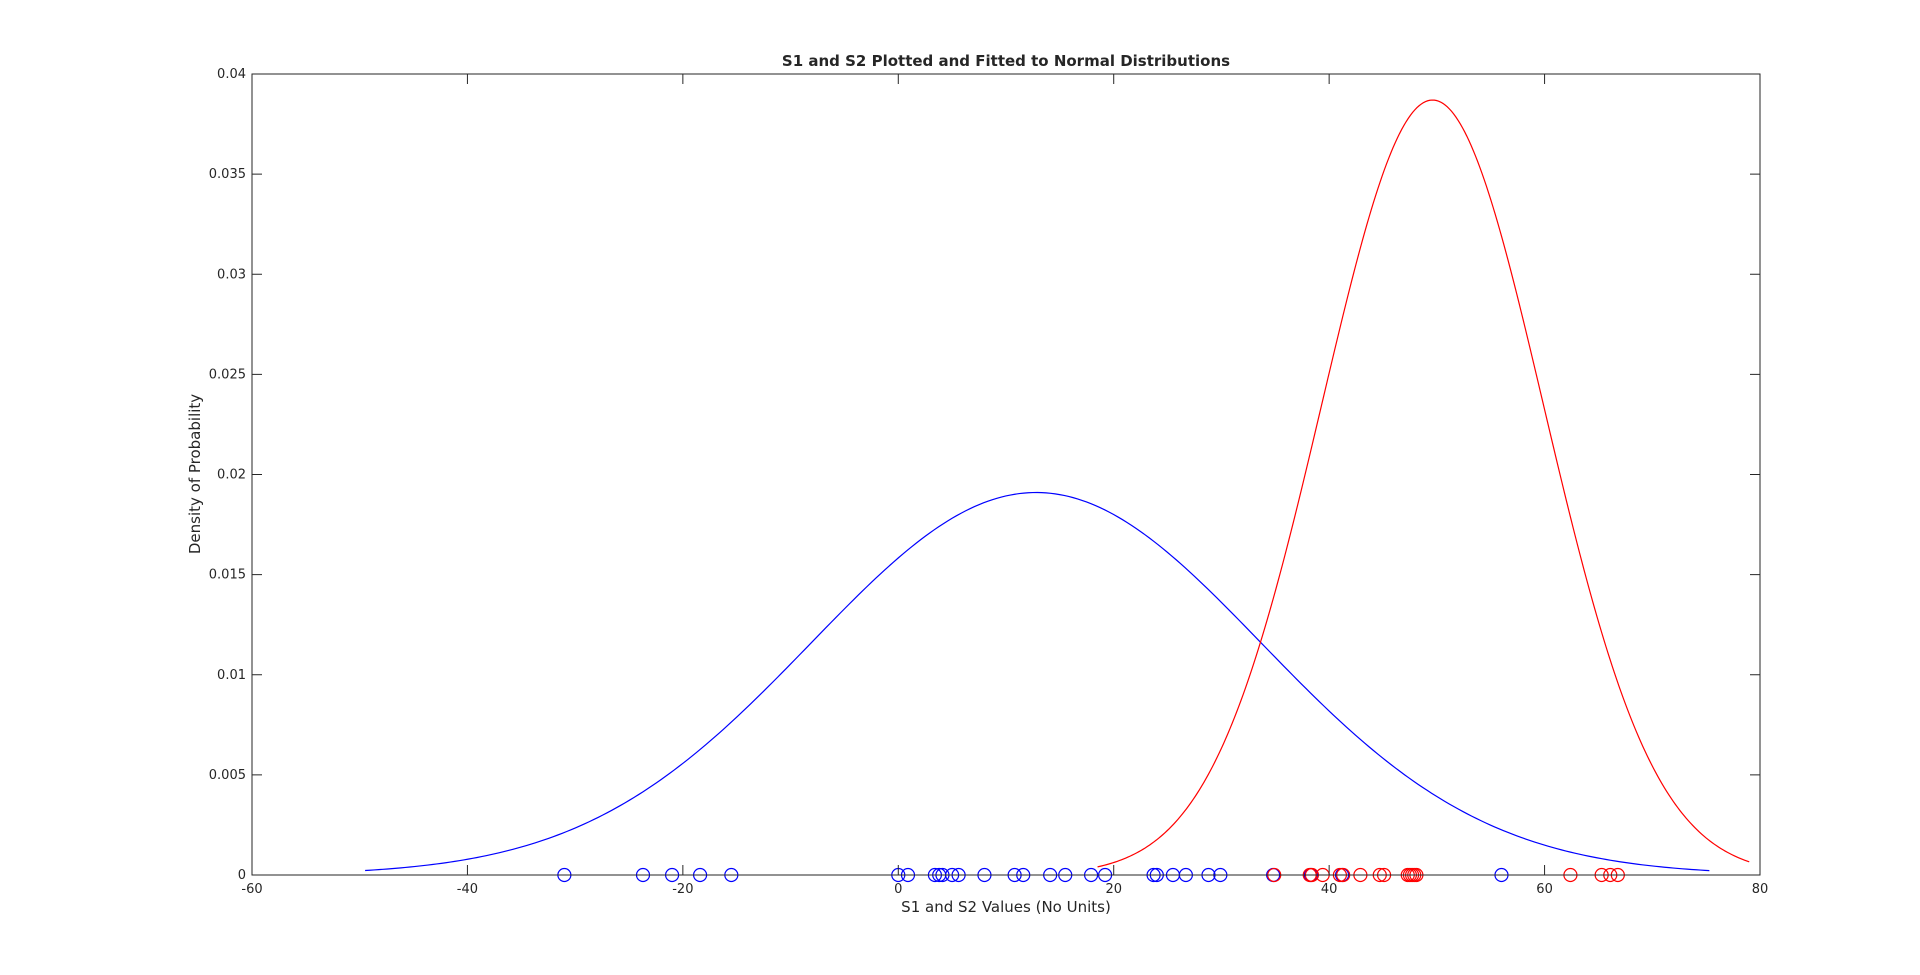  I want to click on y-tick-label: 0, so click(242, 875).